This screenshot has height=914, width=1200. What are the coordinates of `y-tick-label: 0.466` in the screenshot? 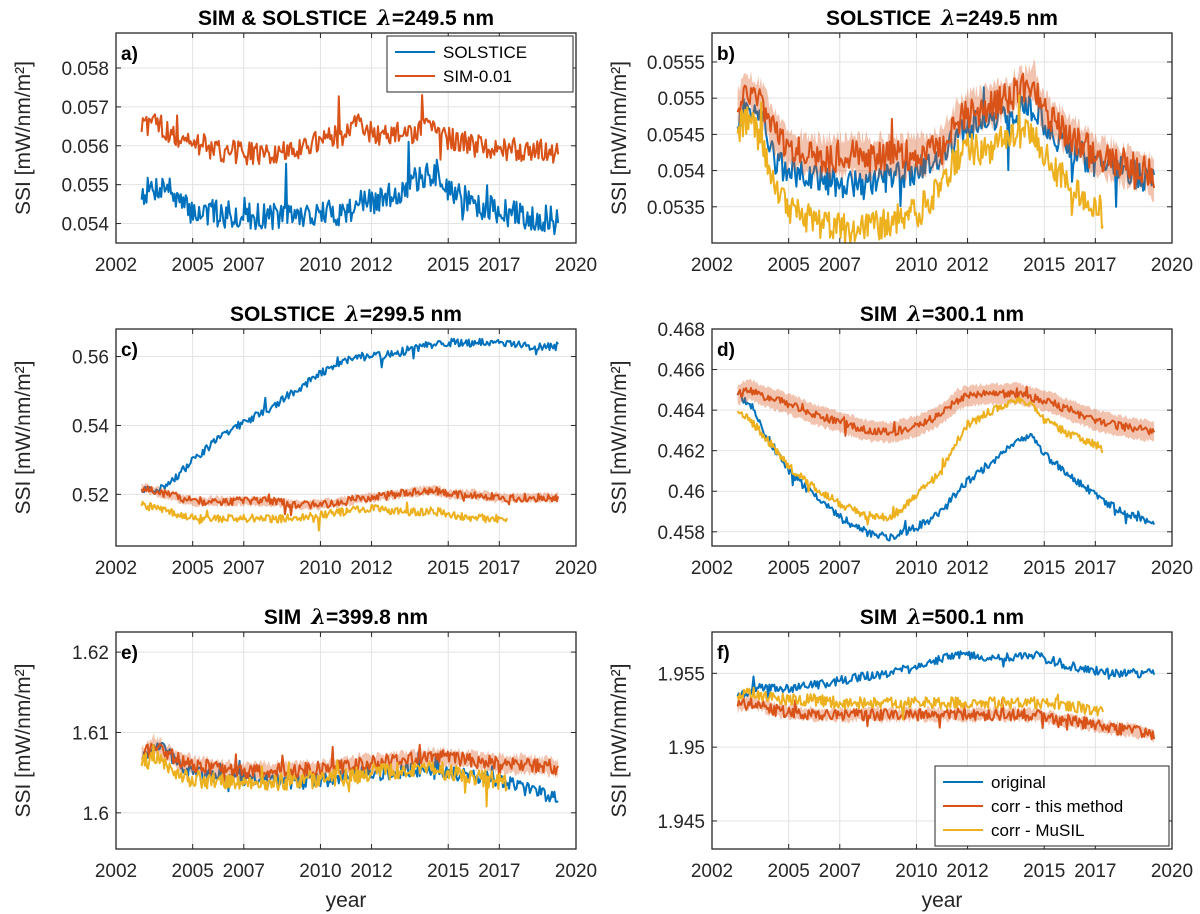 It's located at (681, 371).